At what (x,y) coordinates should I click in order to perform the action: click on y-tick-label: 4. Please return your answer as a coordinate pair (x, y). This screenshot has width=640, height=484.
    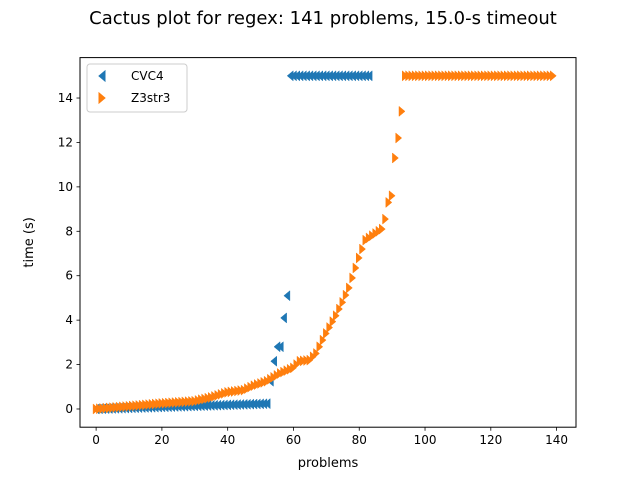
    Looking at the image, I should click on (69, 320).